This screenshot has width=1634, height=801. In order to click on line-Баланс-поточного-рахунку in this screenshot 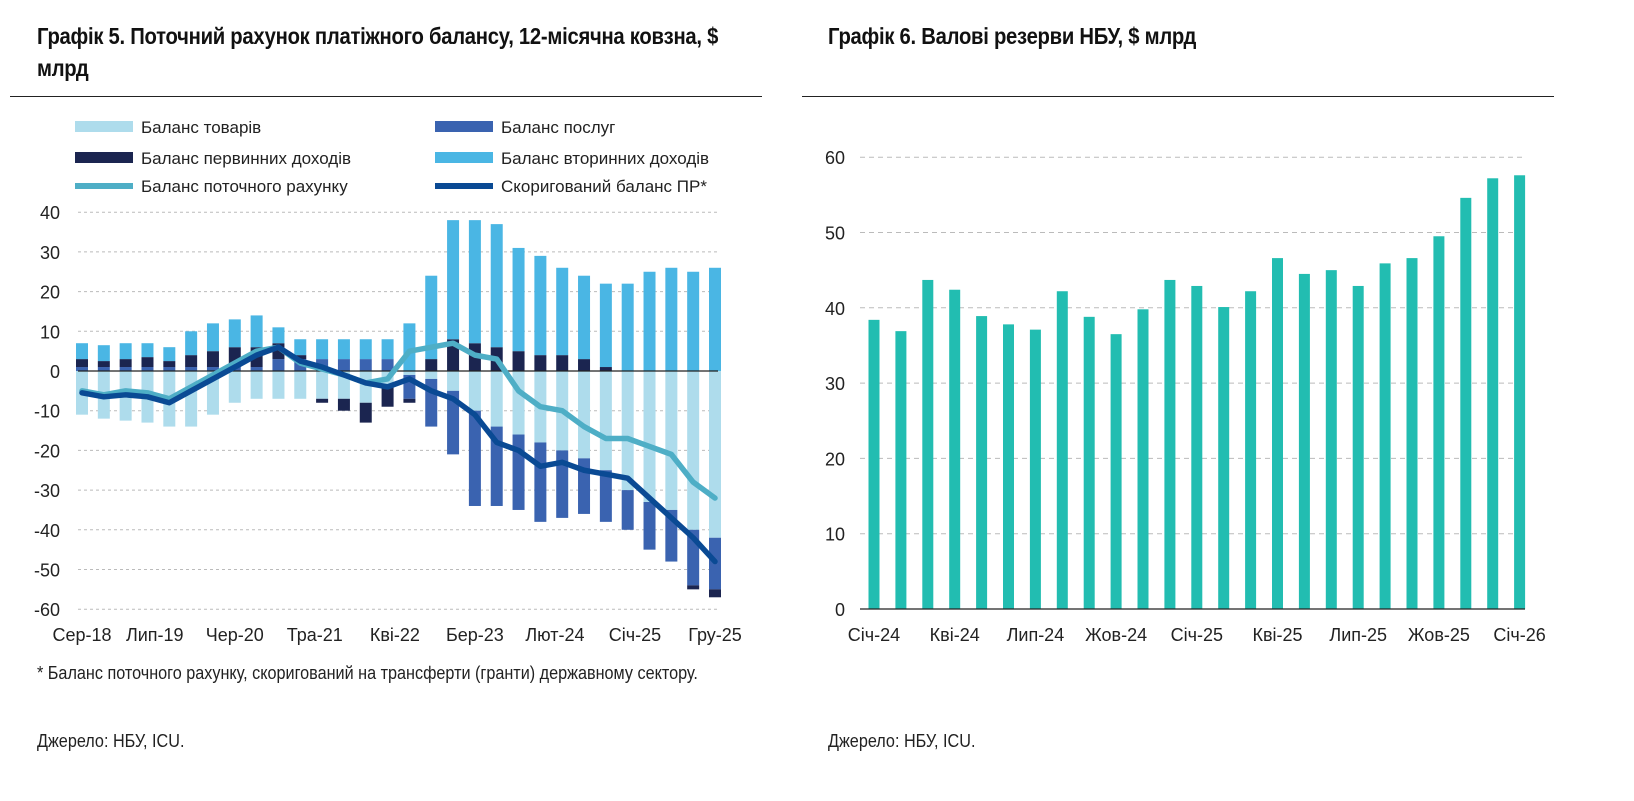, I will do `click(398, 420)`.